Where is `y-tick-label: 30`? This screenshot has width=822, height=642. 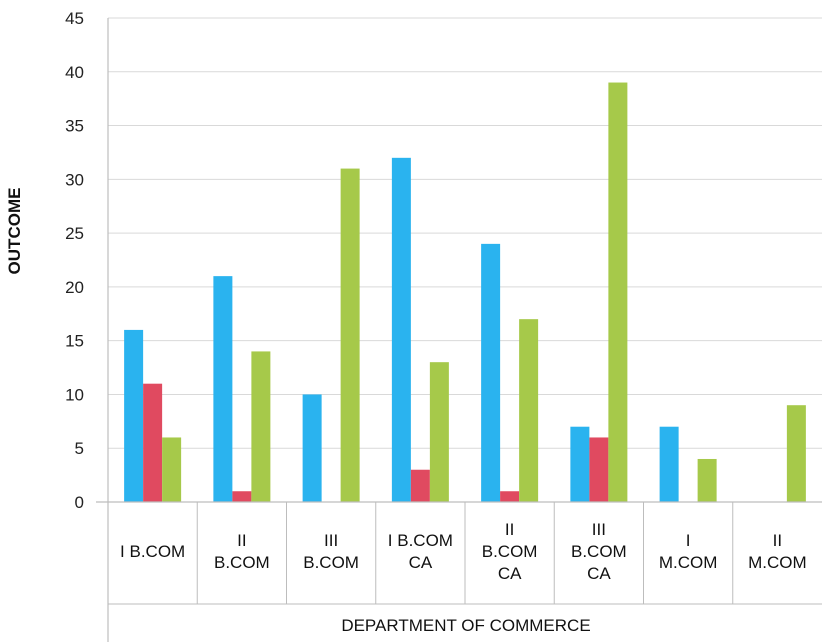 y-tick-label: 30 is located at coordinates (74, 179).